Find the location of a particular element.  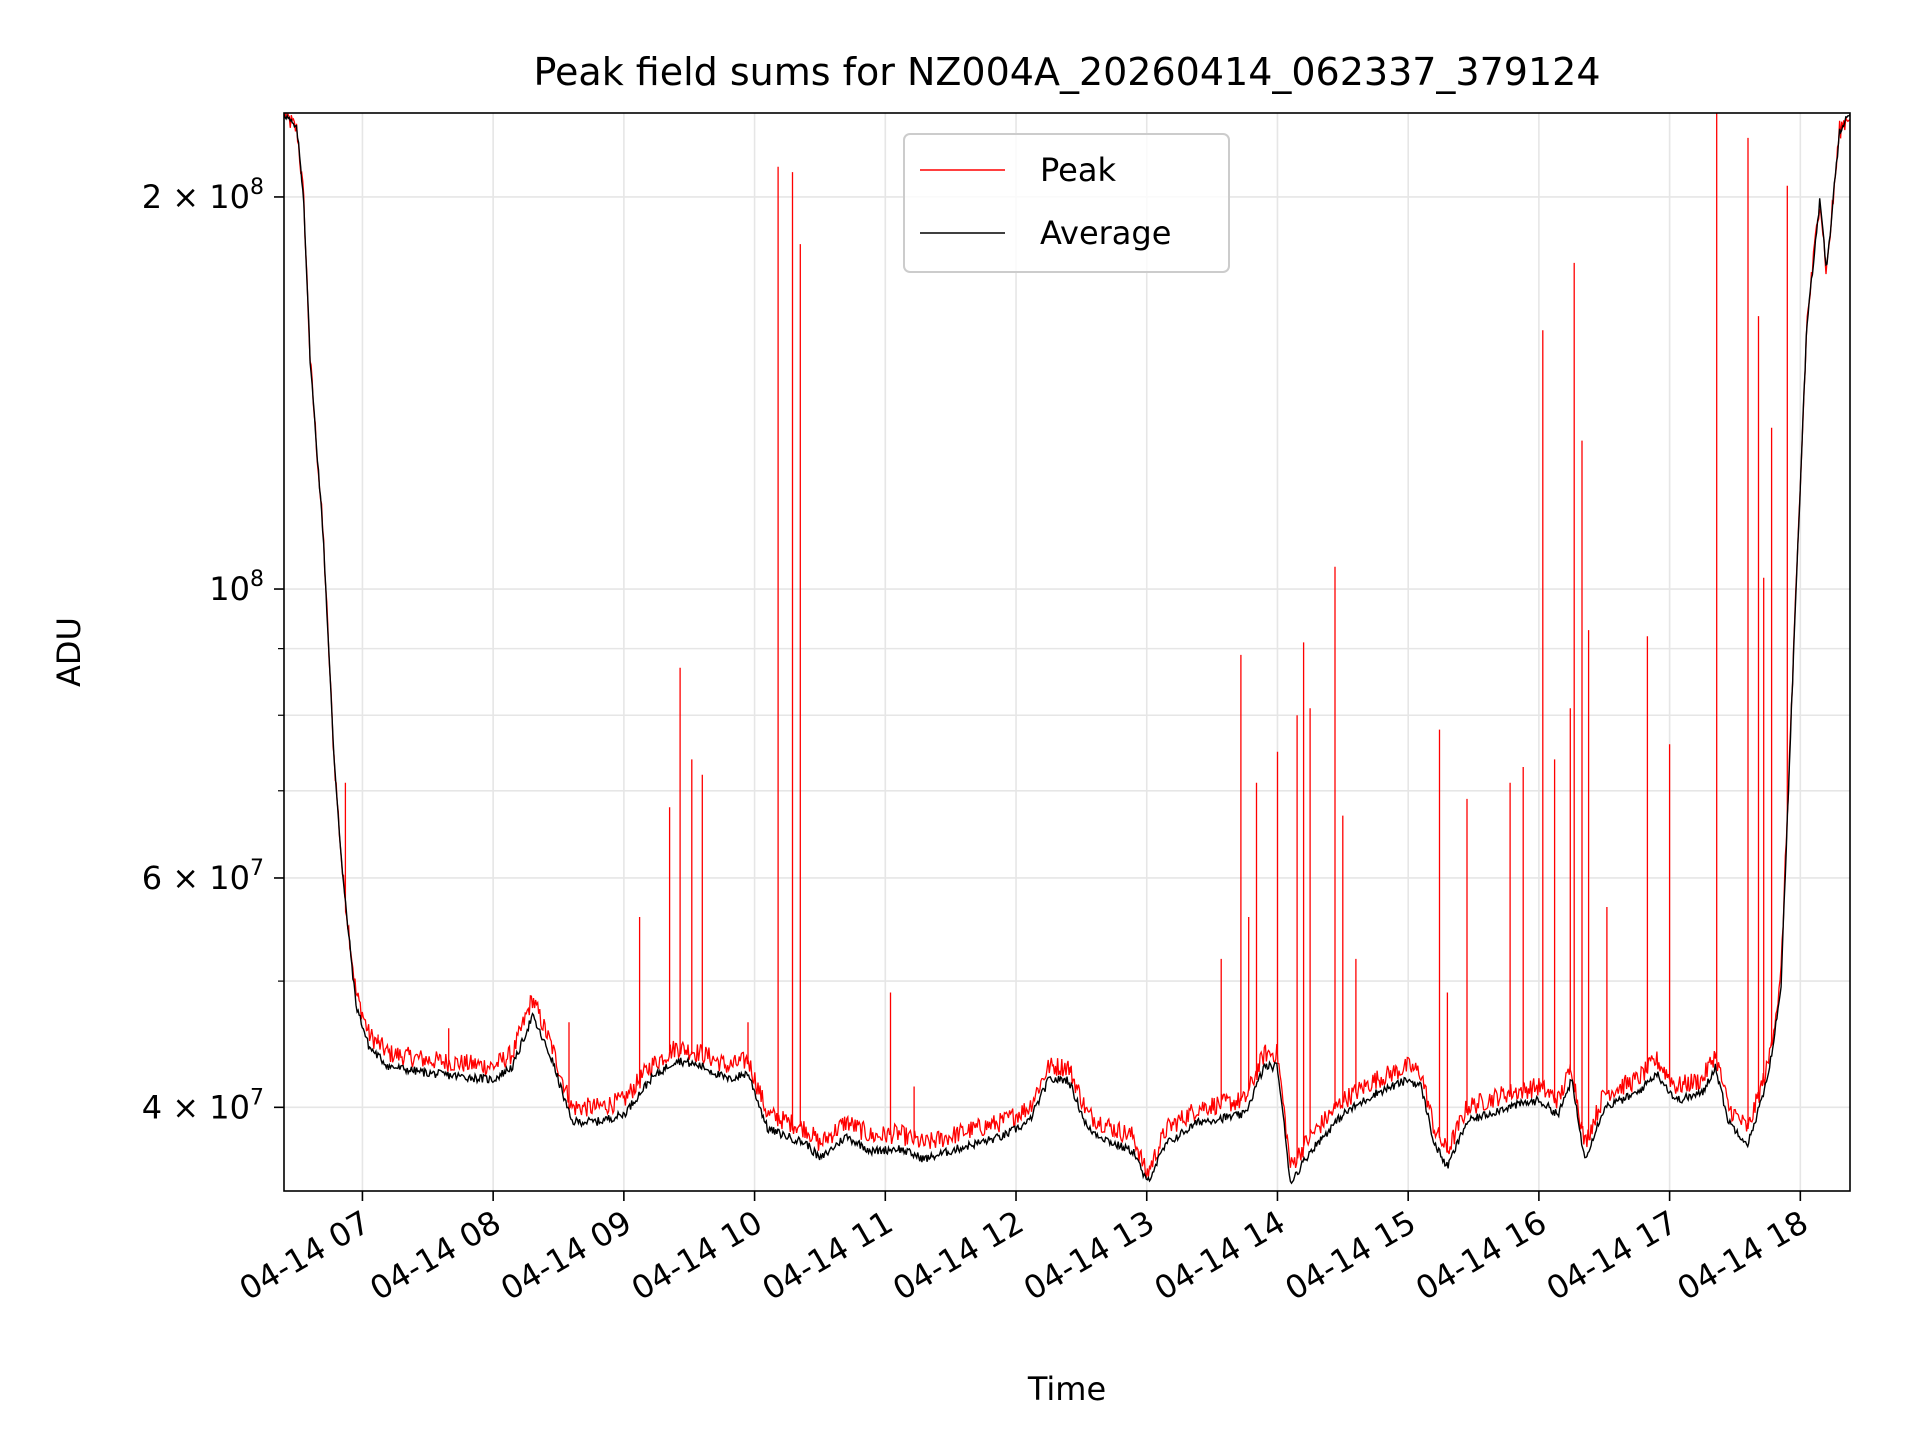

y-tick-label: 4 × 107 is located at coordinates (203, 1105).